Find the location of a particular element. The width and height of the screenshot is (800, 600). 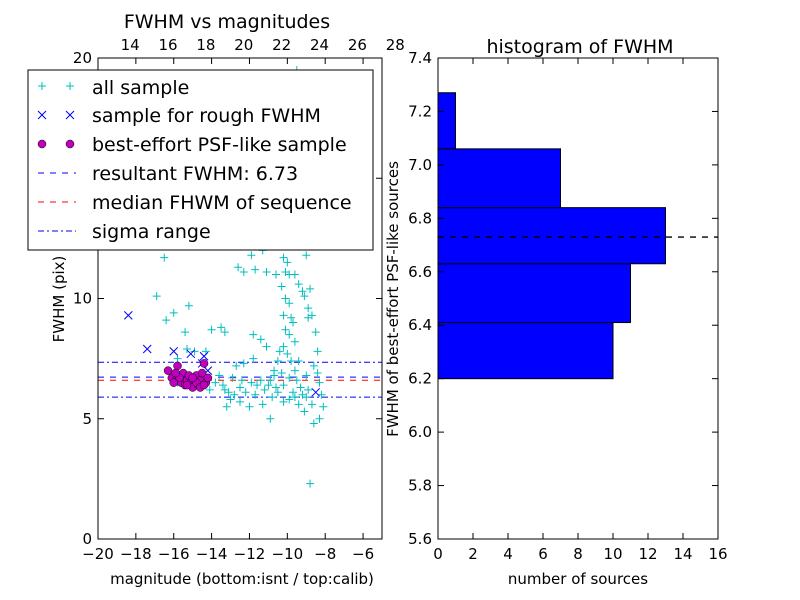

scatter-ytick-label: 20 is located at coordinates (82, 58).